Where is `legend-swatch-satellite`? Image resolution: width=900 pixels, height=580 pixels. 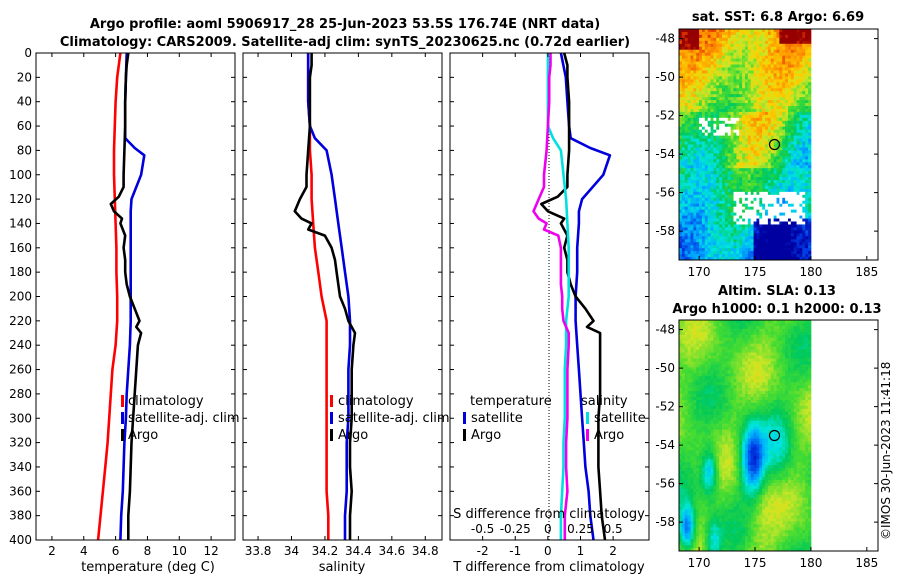
legend-swatch-satellite is located at coordinates (122, 418).